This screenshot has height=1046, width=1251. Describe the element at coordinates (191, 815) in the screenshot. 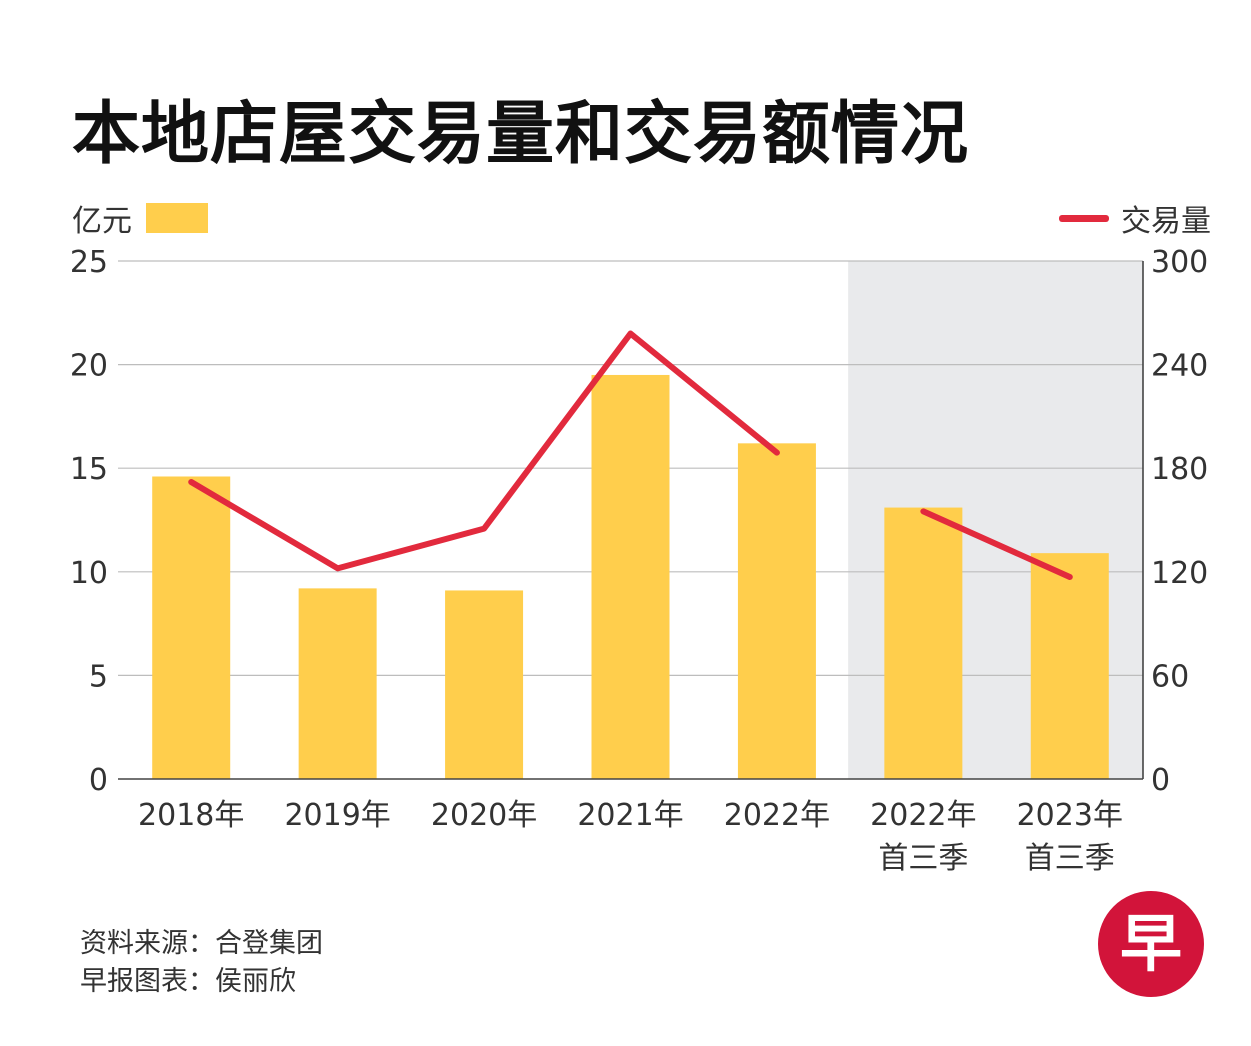

I see `category-label: 2018年` at that location.